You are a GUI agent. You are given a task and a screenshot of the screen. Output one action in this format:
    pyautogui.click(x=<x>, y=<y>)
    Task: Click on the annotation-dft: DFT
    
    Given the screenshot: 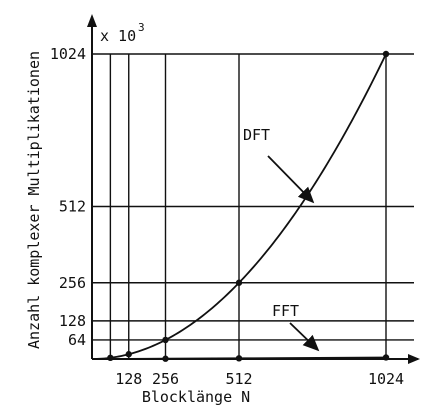 What is the action you would take?
    pyautogui.click(x=279, y=165)
    